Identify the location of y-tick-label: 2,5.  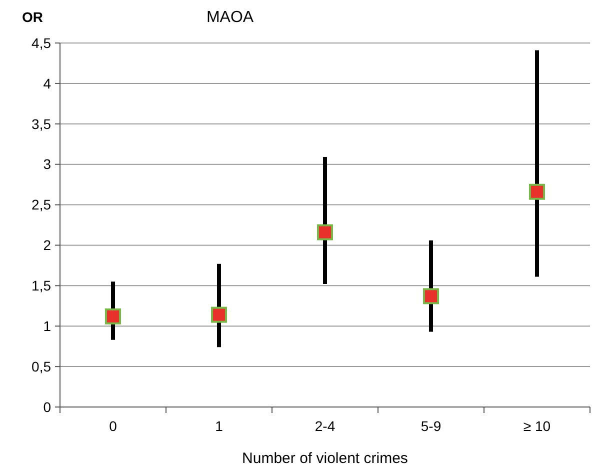
(42, 204).